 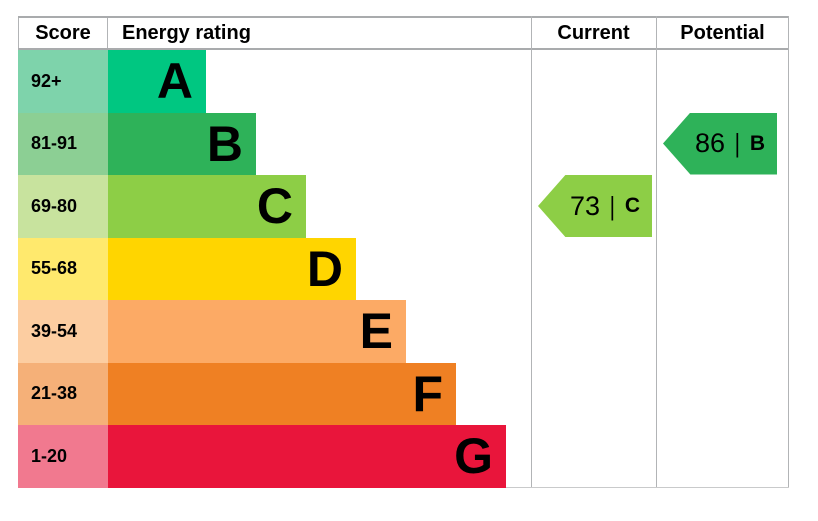 I want to click on band-score-range: 81-91, so click(x=63, y=143).